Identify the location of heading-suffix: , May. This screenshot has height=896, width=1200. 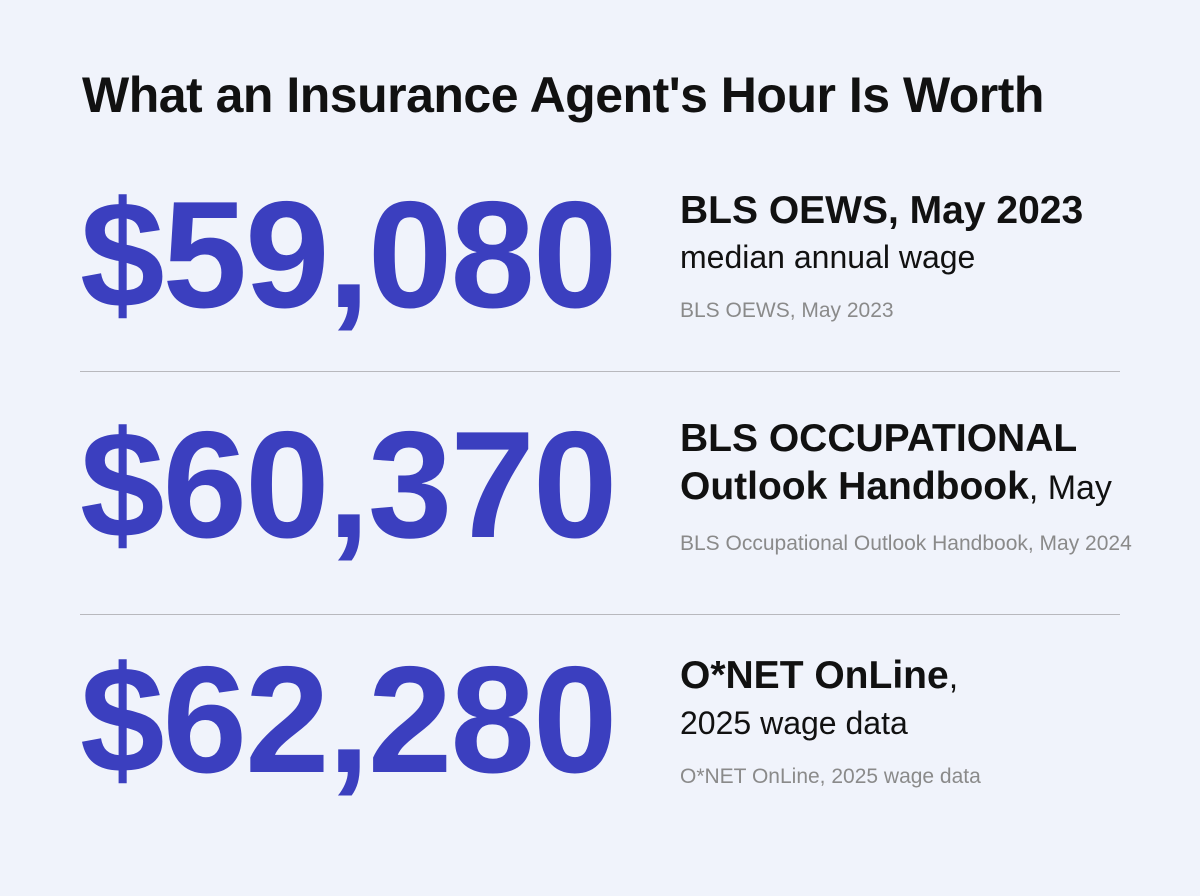
(1070, 487).